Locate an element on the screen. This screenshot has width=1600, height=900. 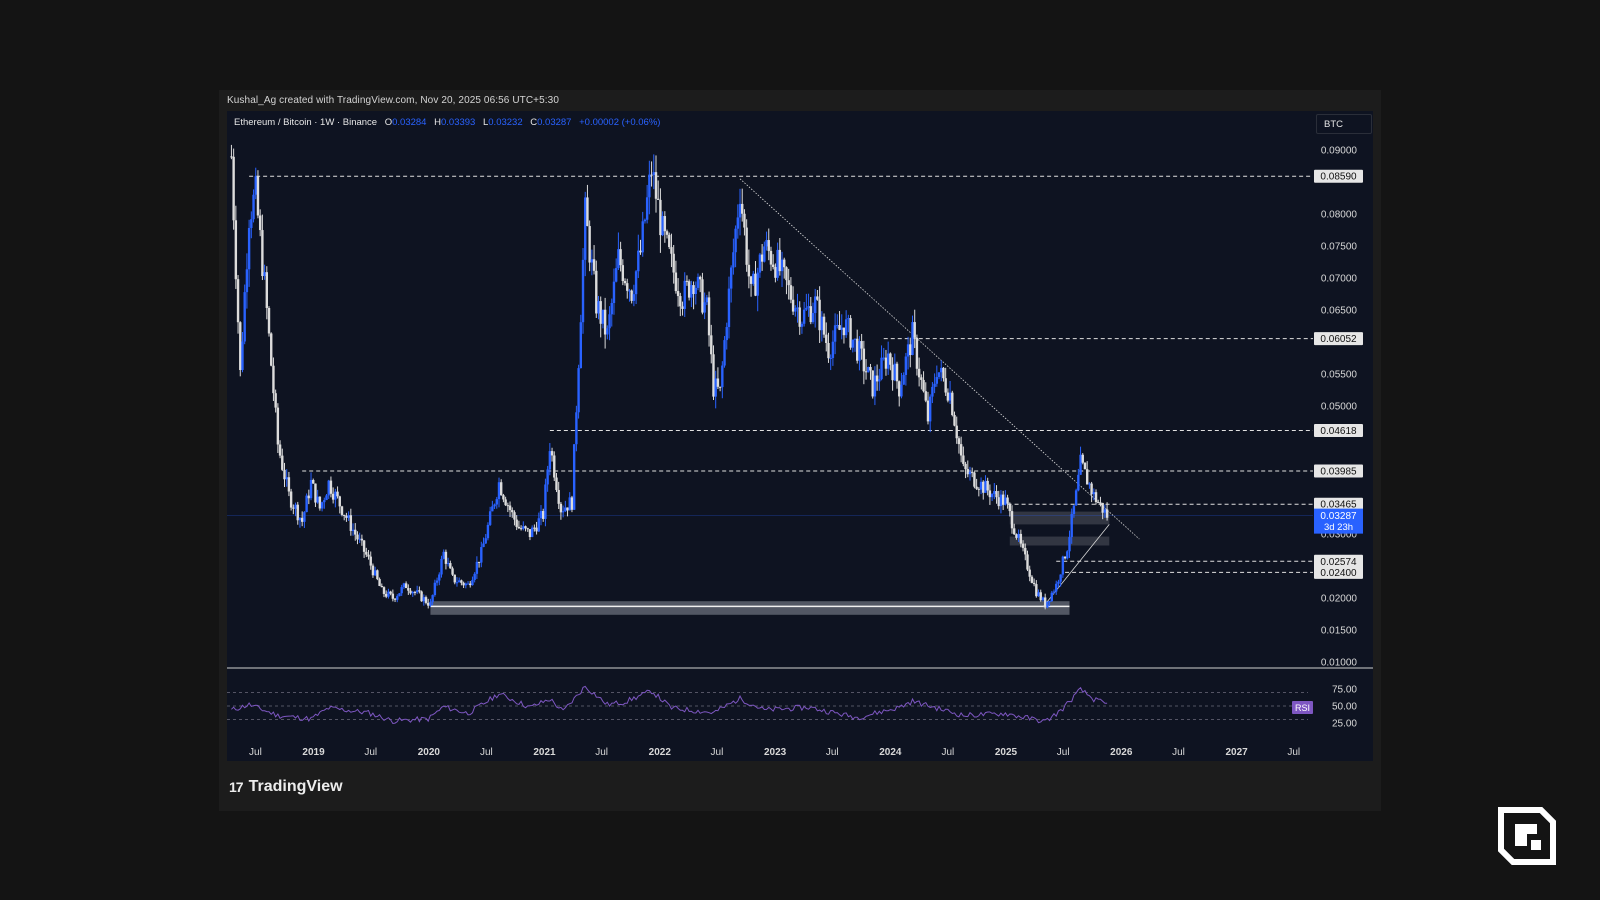
level-label: 0.08590 is located at coordinates (1338, 177).